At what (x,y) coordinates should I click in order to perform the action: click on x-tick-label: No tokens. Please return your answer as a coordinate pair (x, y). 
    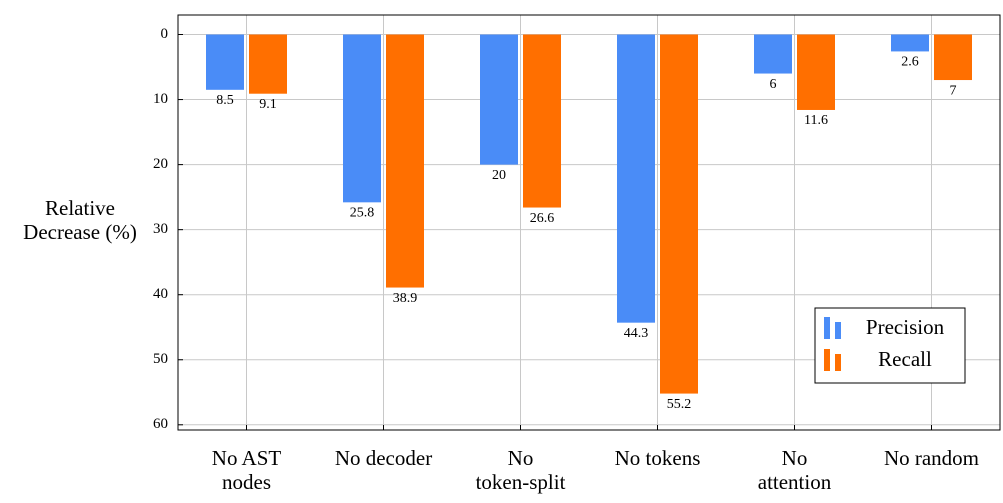
    Looking at the image, I should click on (657, 458).